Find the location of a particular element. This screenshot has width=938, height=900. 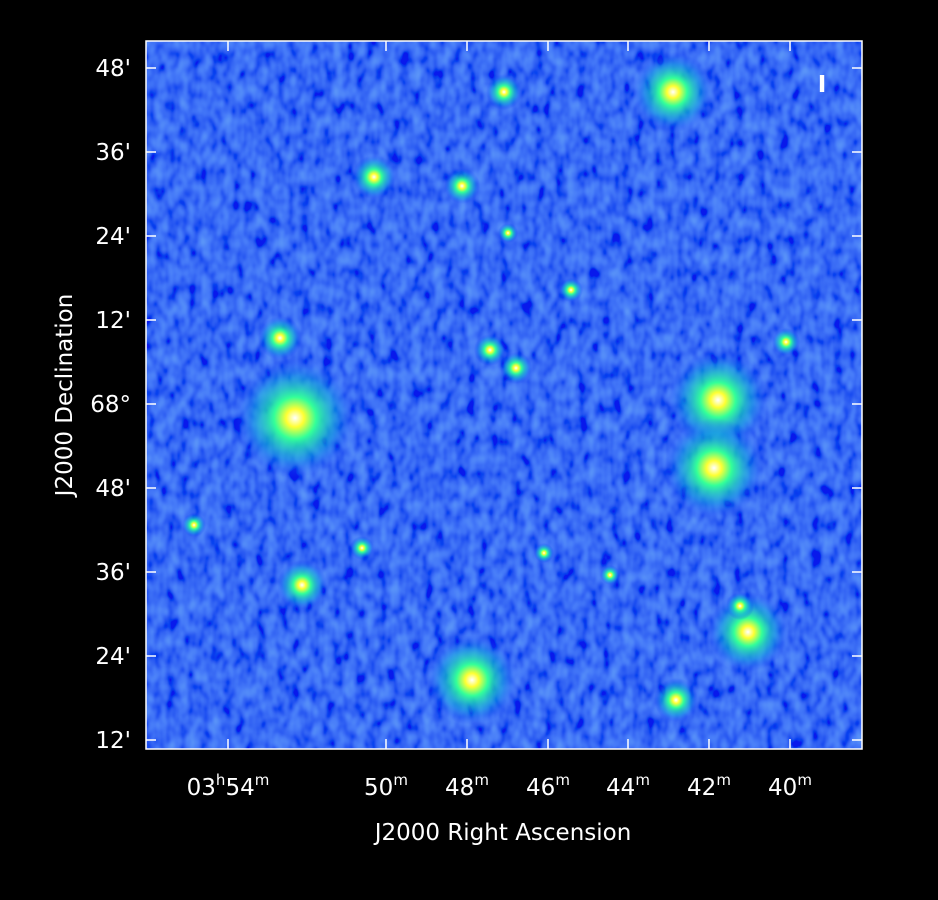

x-tick-label: 42m is located at coordinates (709, 786).